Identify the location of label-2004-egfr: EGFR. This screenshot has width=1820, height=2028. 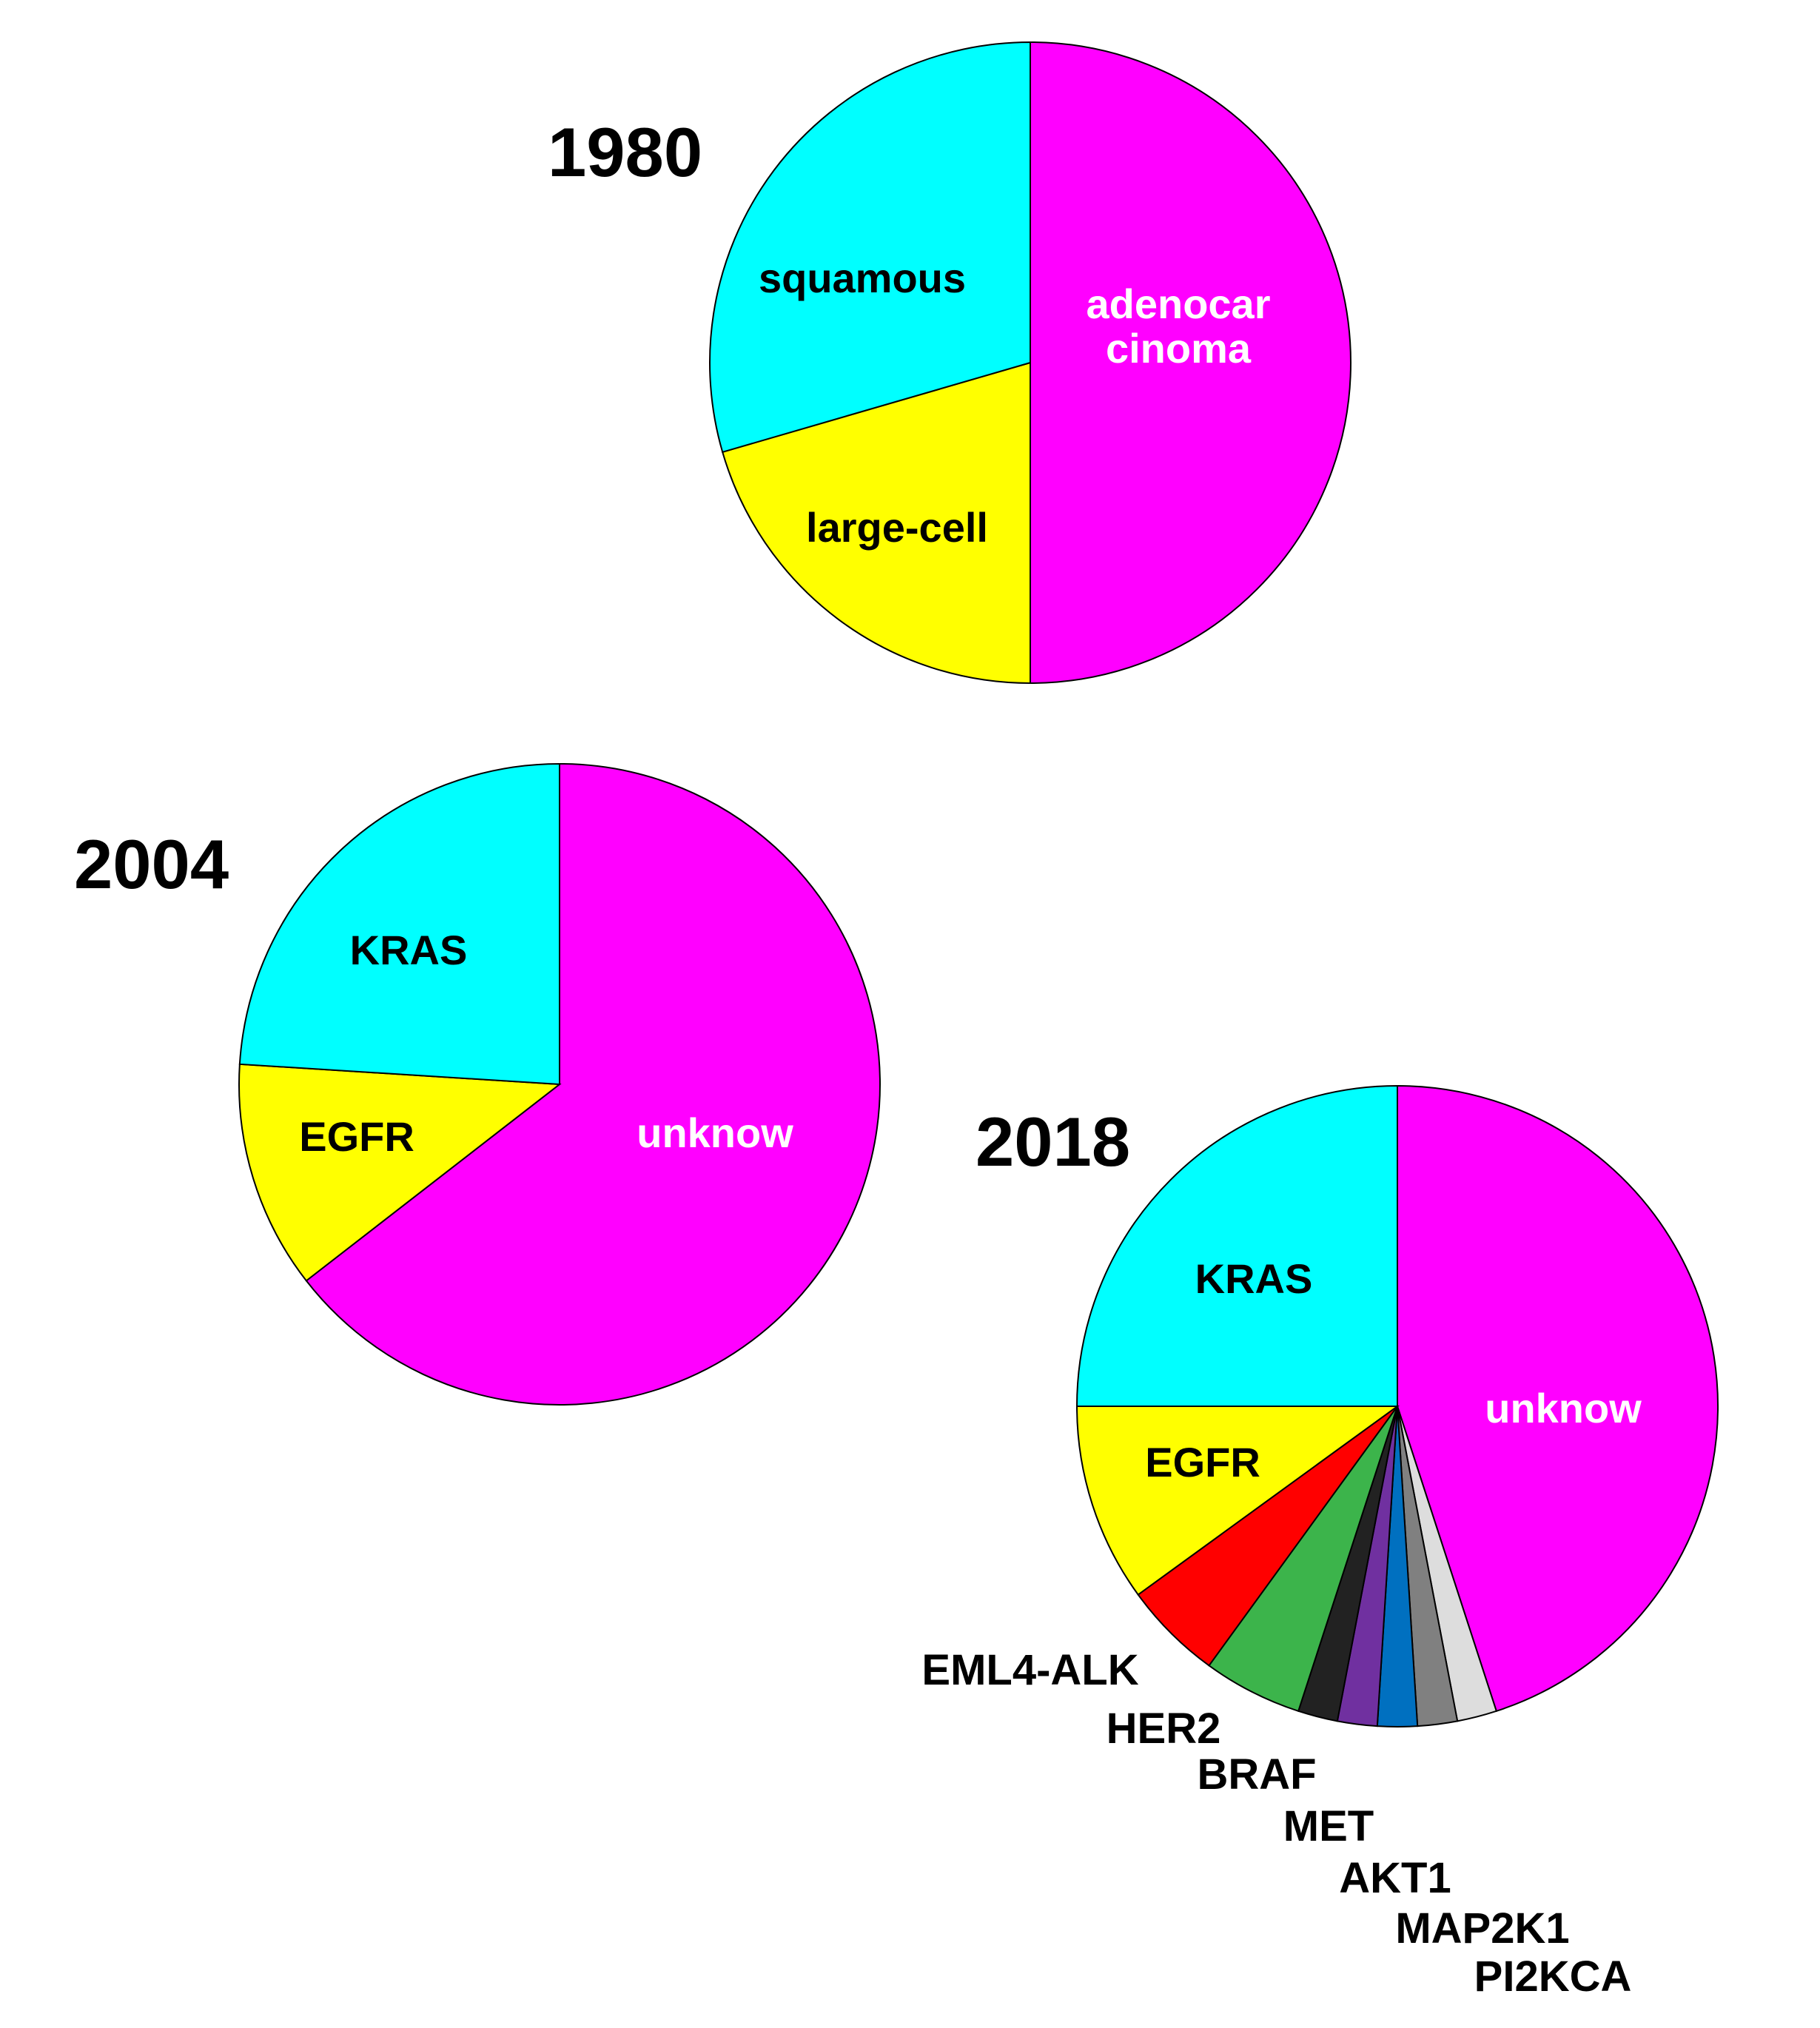
(356, 1136).